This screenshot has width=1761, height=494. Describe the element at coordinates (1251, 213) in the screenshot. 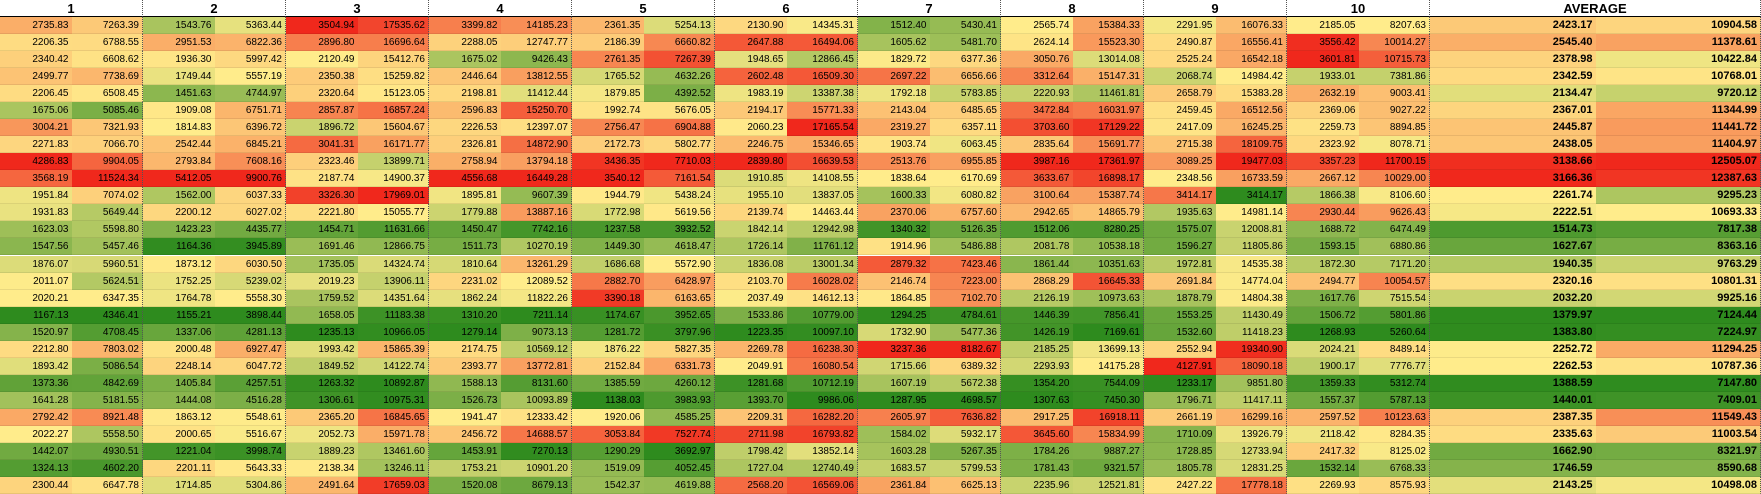

I see `heatmap-cell: 14981.14` at that location.